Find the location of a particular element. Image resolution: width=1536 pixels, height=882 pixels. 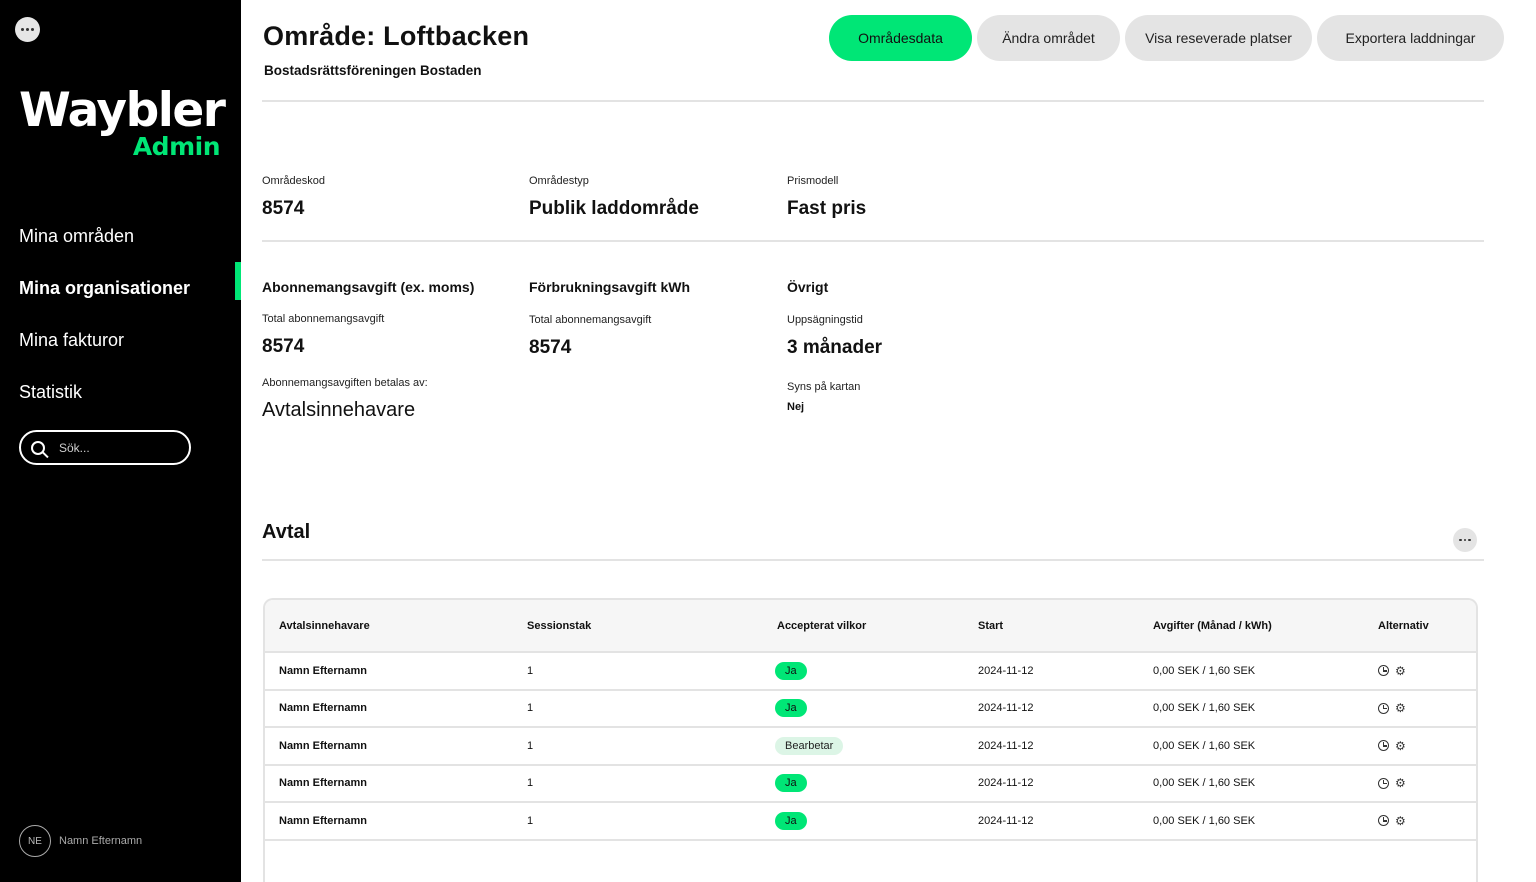

avatar: NE is located at coordinates (35, 841).